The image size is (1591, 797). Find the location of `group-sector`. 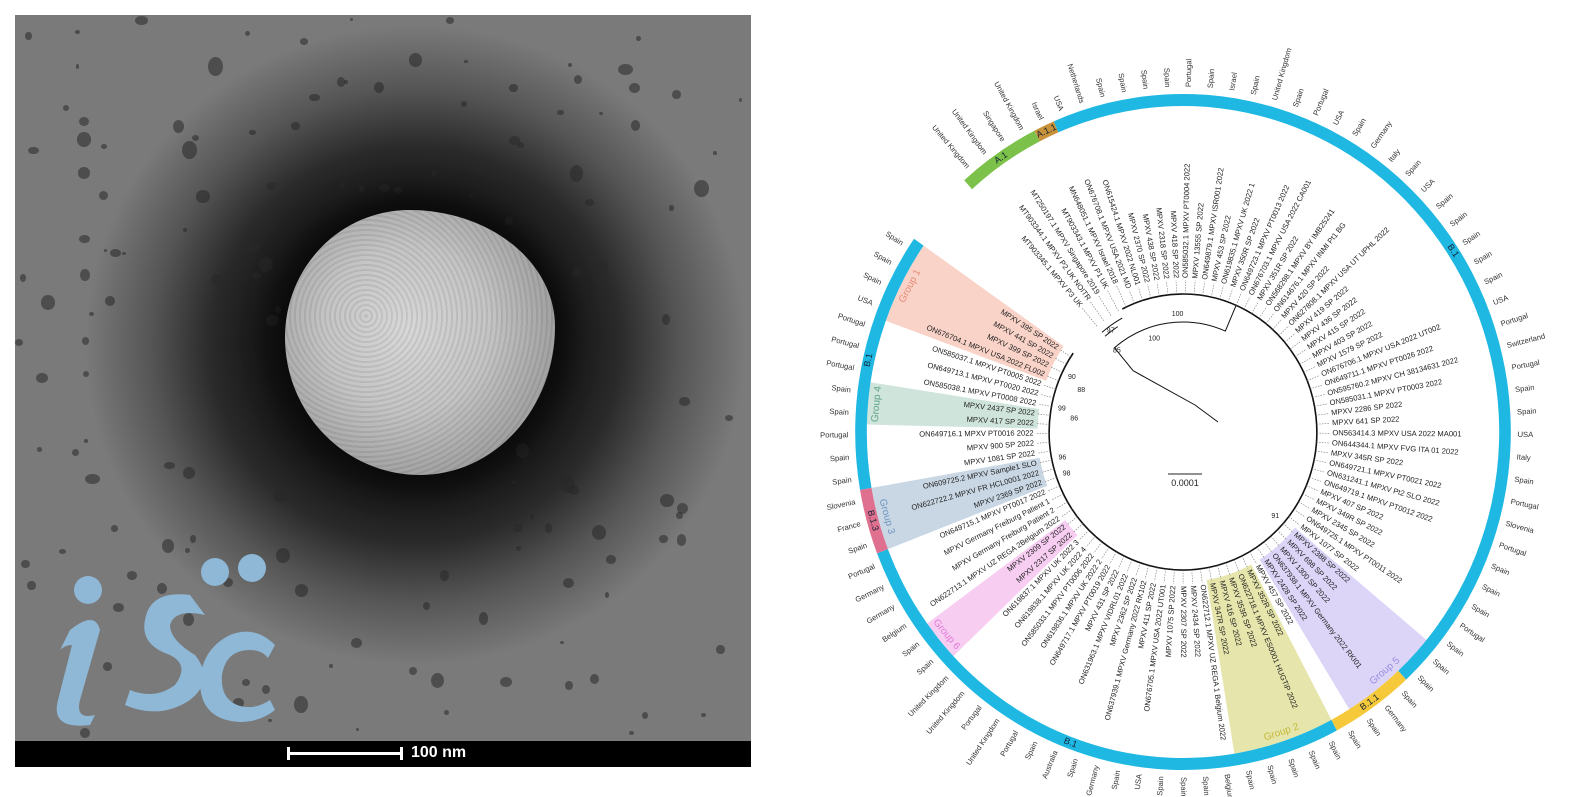

group-sector is located at coordinates (953, 405).